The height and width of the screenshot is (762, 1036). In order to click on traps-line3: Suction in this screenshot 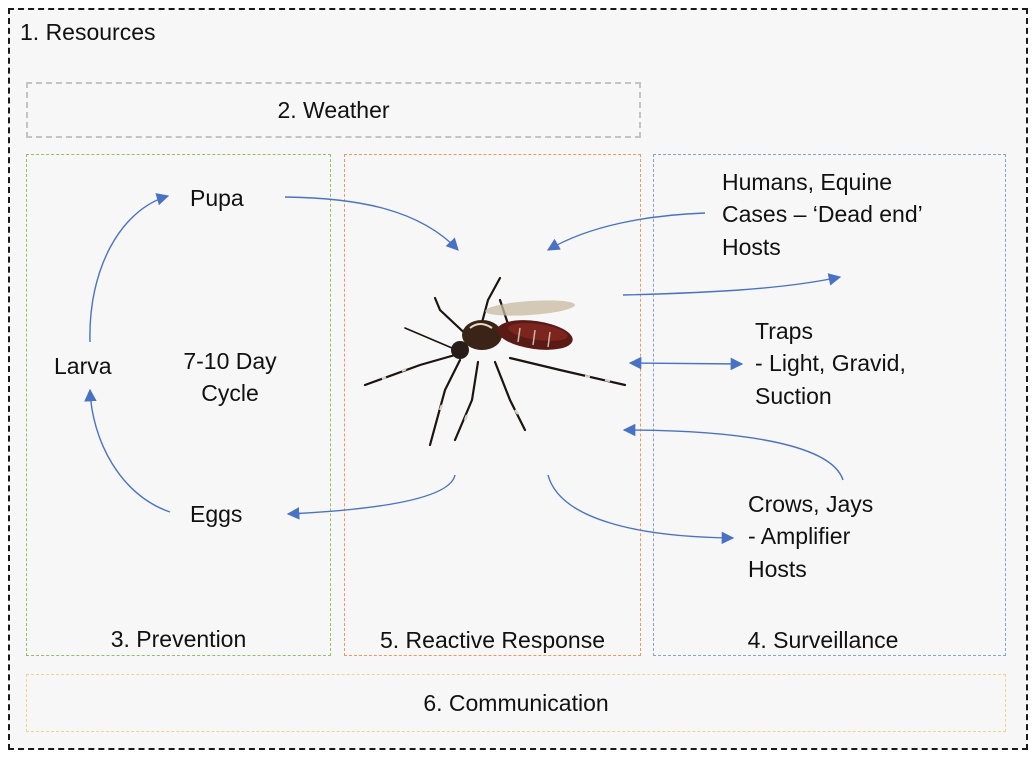, I will do `click(793, 396)`.